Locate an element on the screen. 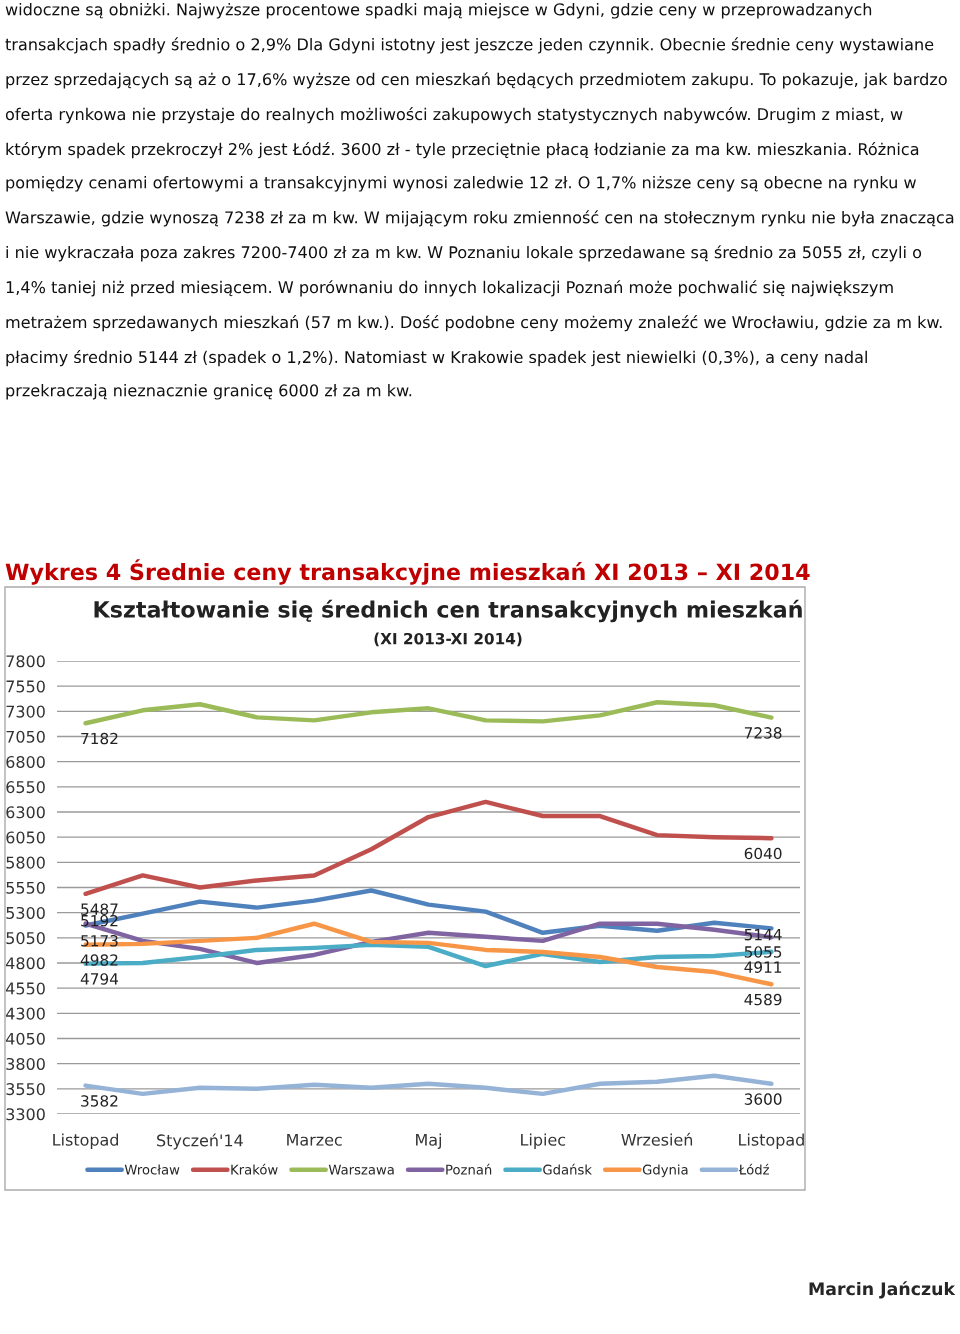 The width and height of the screenshot is (960, 1334). y-tick-label: 5300 is located at coordinates (25, 912).